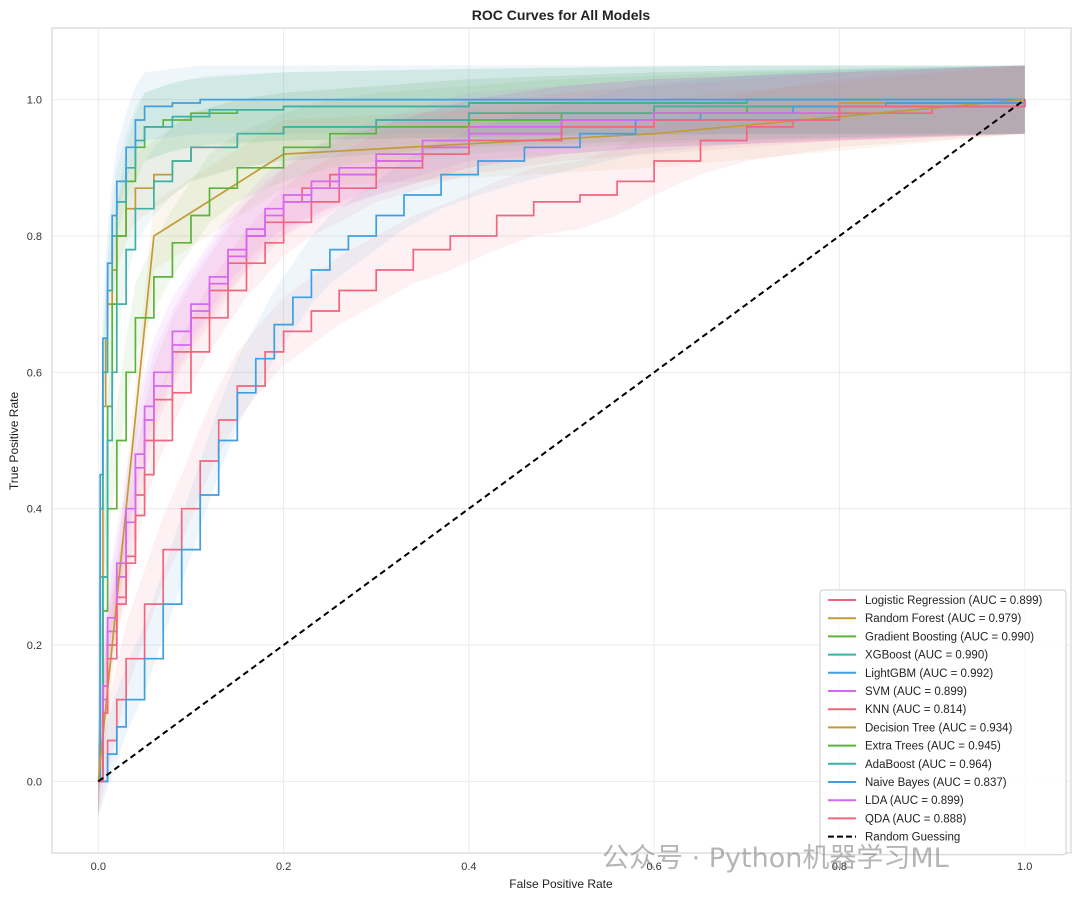 The width and height of the screenshot is (1080, 904). I want to click on legend-label: KNN (AUC = 0.814), so click(915, 710).